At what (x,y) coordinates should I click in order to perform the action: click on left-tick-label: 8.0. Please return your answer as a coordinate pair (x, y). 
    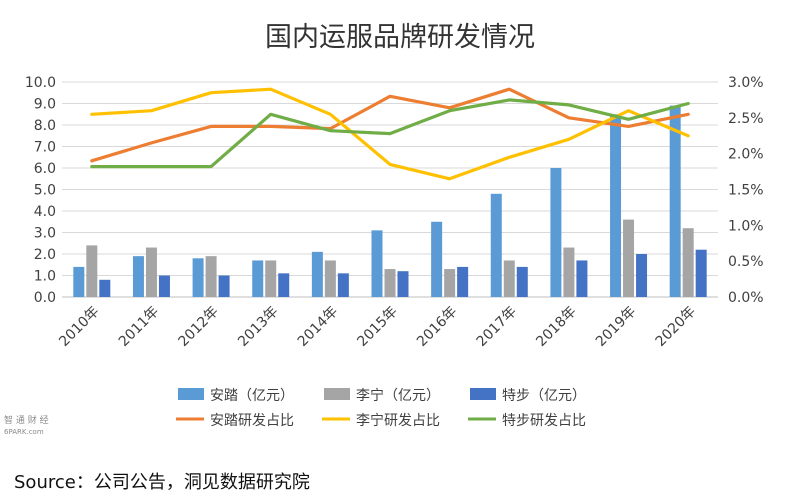
    Looking at the image, I should click on (45, 126).